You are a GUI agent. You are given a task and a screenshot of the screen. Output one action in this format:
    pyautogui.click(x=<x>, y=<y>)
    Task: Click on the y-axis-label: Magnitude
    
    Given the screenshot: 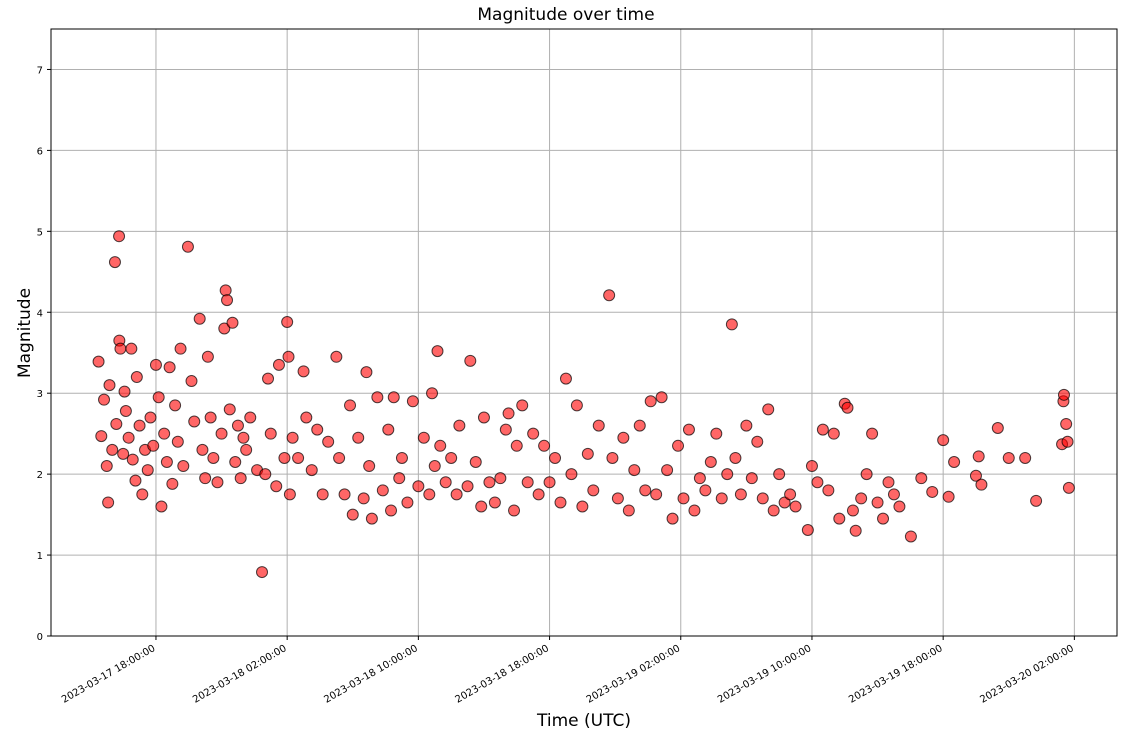 What is the action you would take?
    pyautogui.click(x=25, y=333)
    